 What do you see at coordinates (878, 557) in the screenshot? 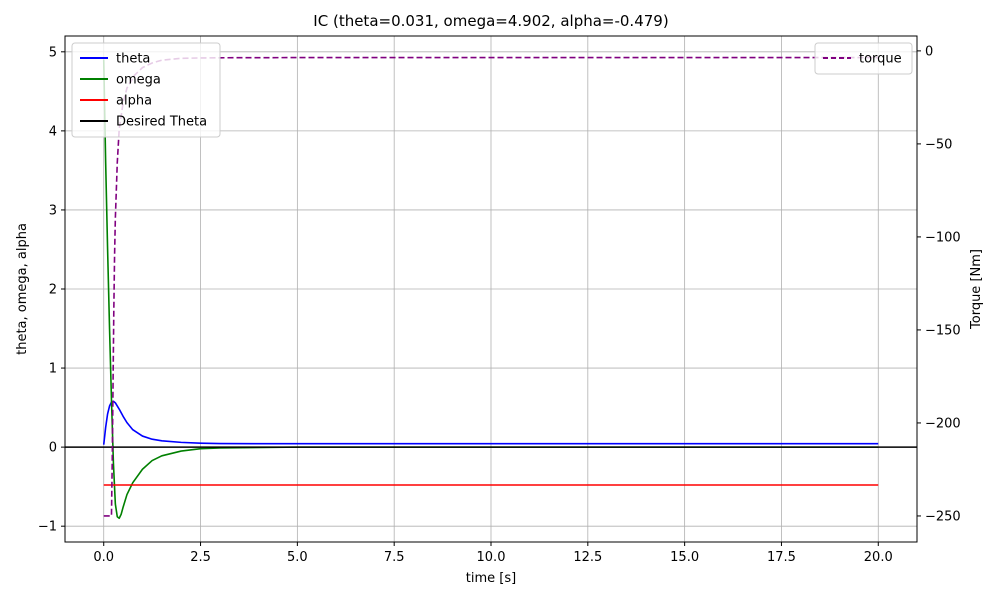
I see `x-tick-label: 20.0` at bounding box center [878, 557].